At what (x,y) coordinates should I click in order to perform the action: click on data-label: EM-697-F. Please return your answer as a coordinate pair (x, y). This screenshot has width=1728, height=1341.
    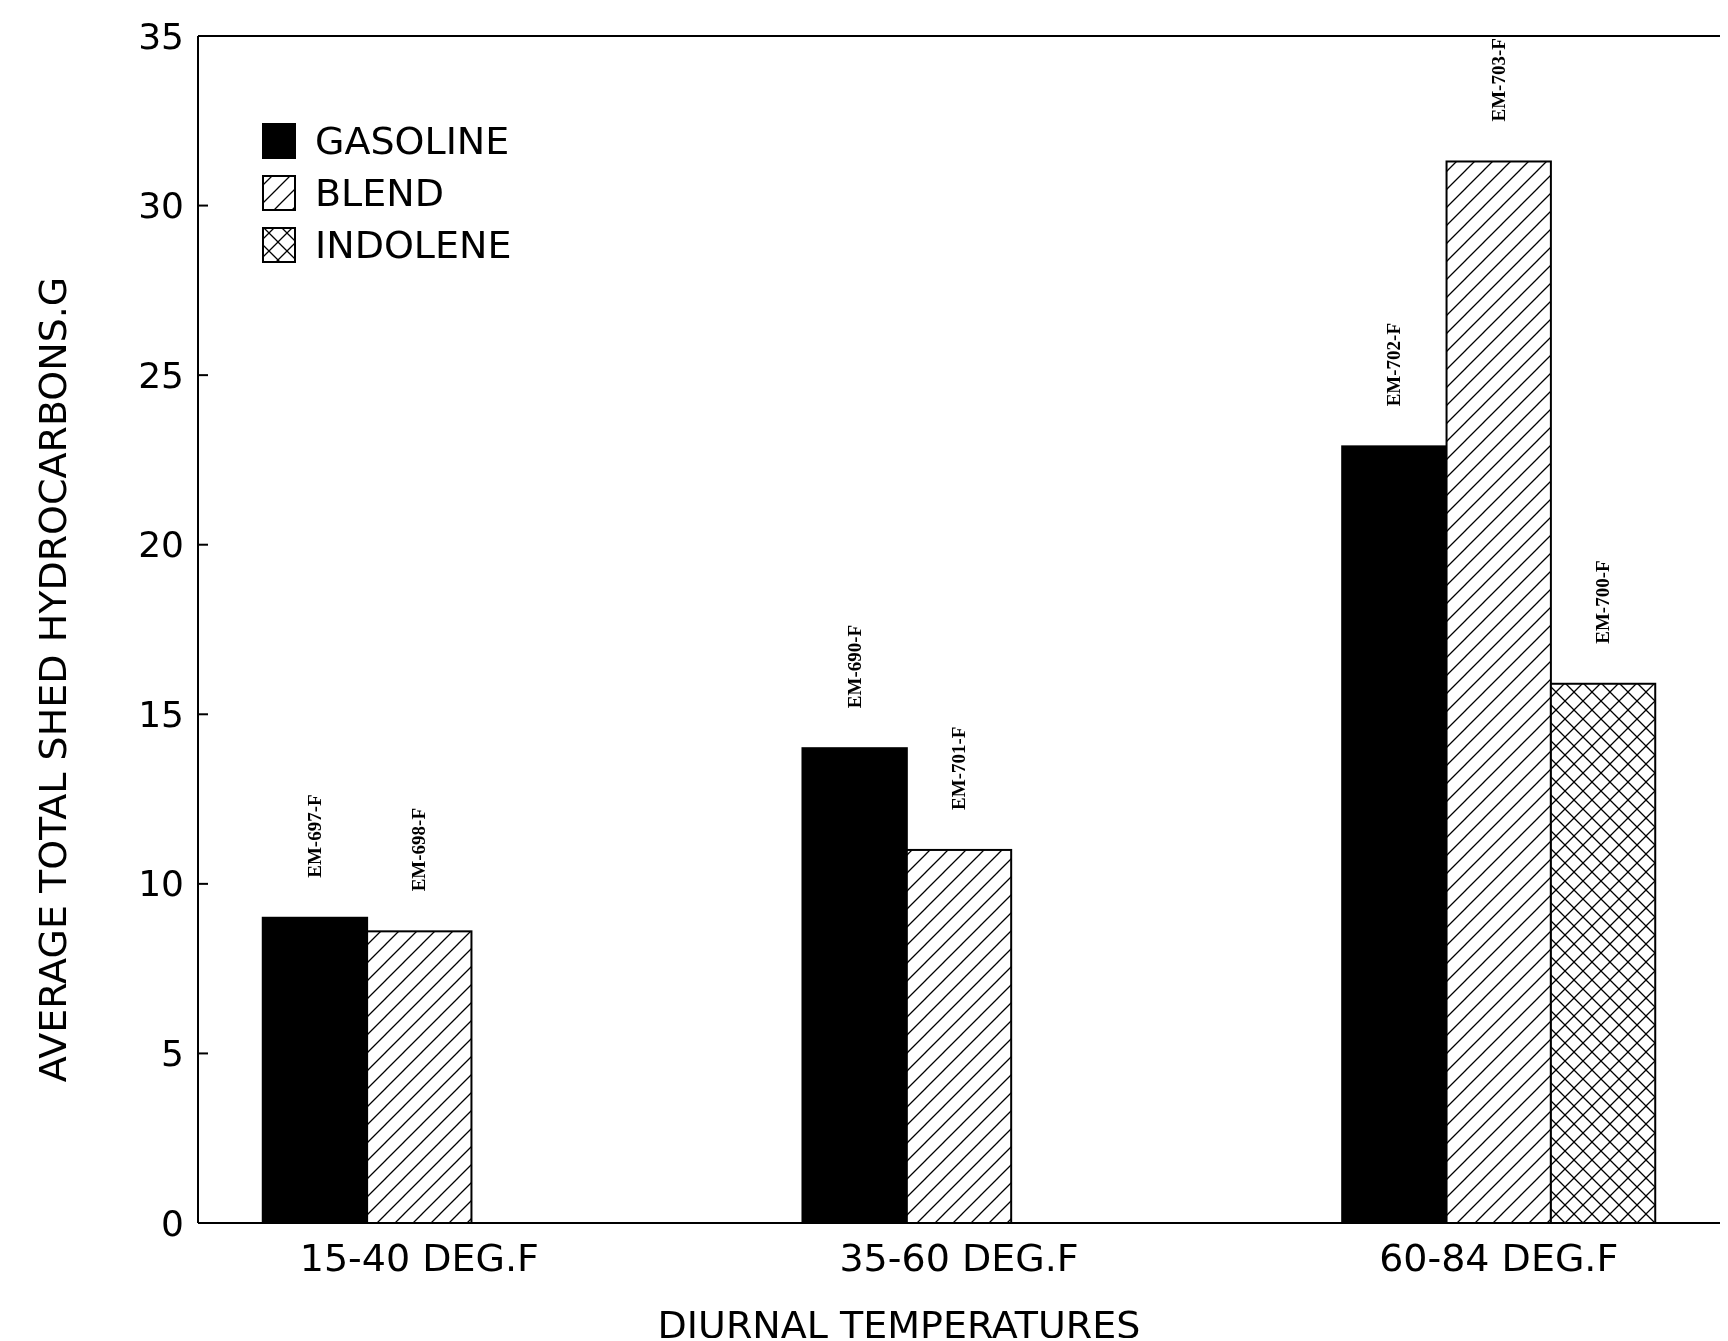
    Looking at the image, I should click on (314, 836).